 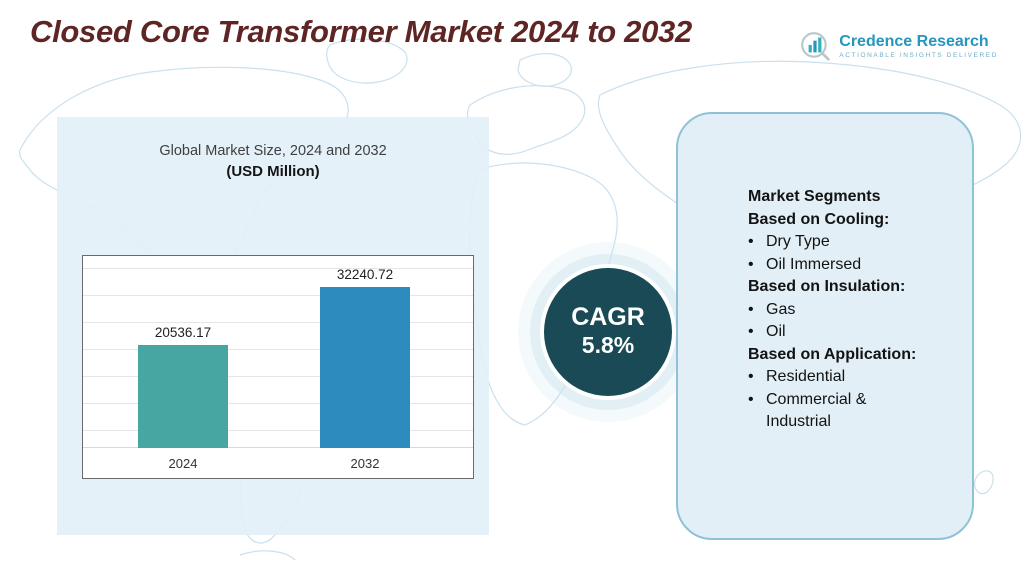 I want to click on segment-item-label: Oil Immersed, so click(x=814, y=264).